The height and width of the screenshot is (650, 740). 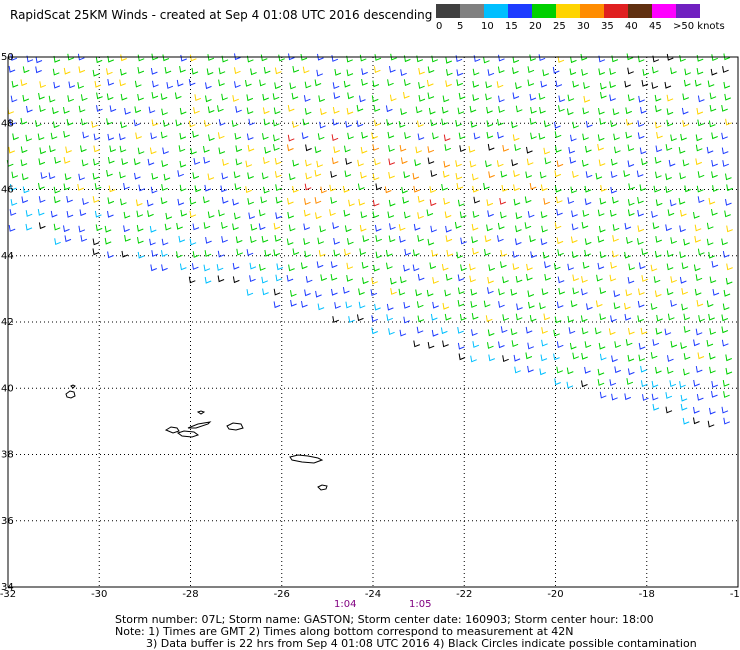 I want to click on legend-label: 30, so click(x=583, y=26).